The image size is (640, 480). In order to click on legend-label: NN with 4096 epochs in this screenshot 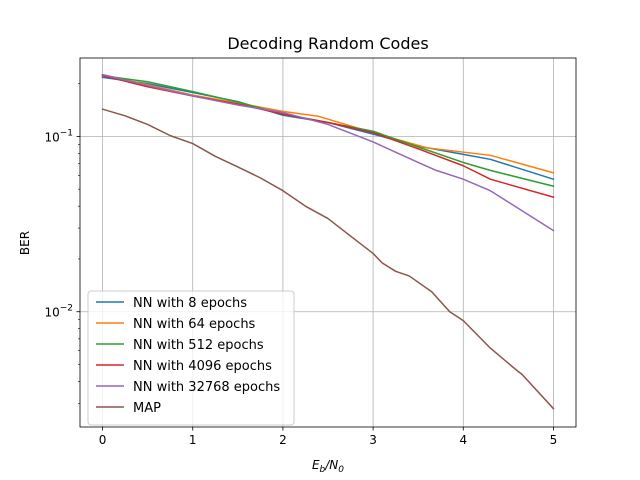, I will do `click(202, 366)`.